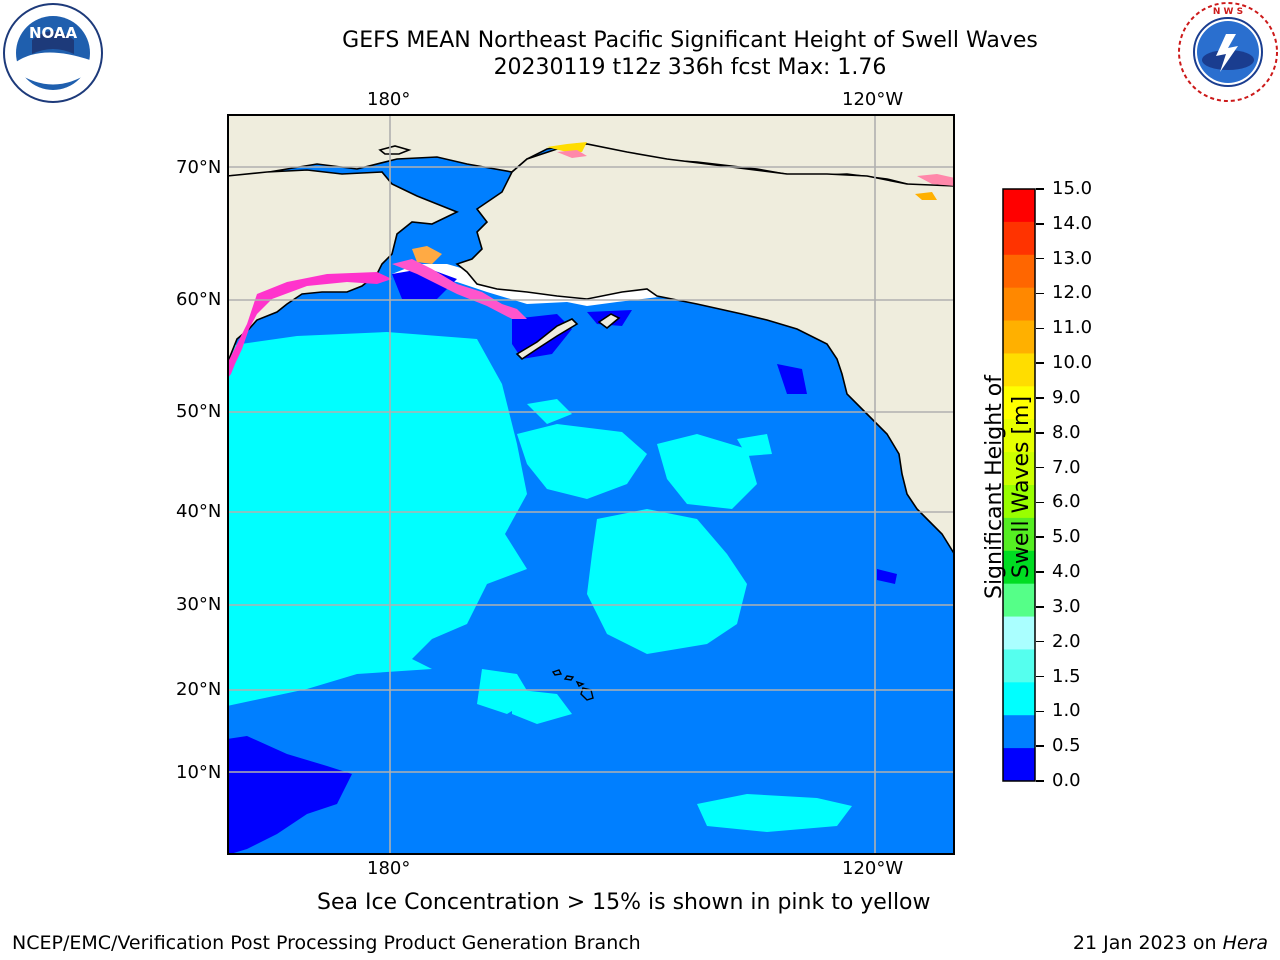 The image size is (1280, 960). What do you see at coordinates (1066, 537) in the screenshot?
I see `colorbar-tick-label: 5.0` at bounding box center [1066, 537].